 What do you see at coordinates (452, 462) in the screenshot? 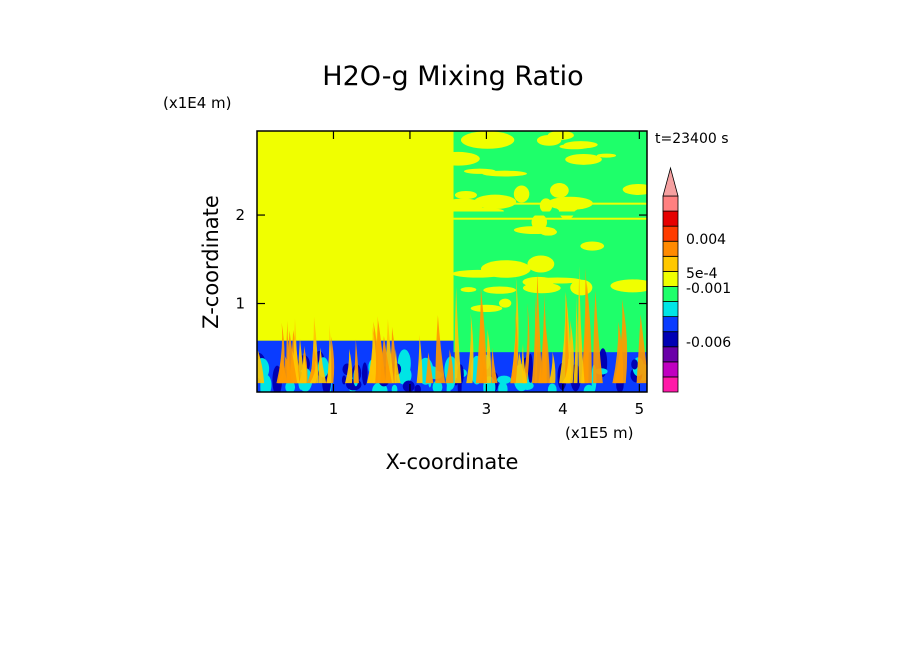
I see `x-axis-label: X-coordinate` at bounding box center [452, 462].